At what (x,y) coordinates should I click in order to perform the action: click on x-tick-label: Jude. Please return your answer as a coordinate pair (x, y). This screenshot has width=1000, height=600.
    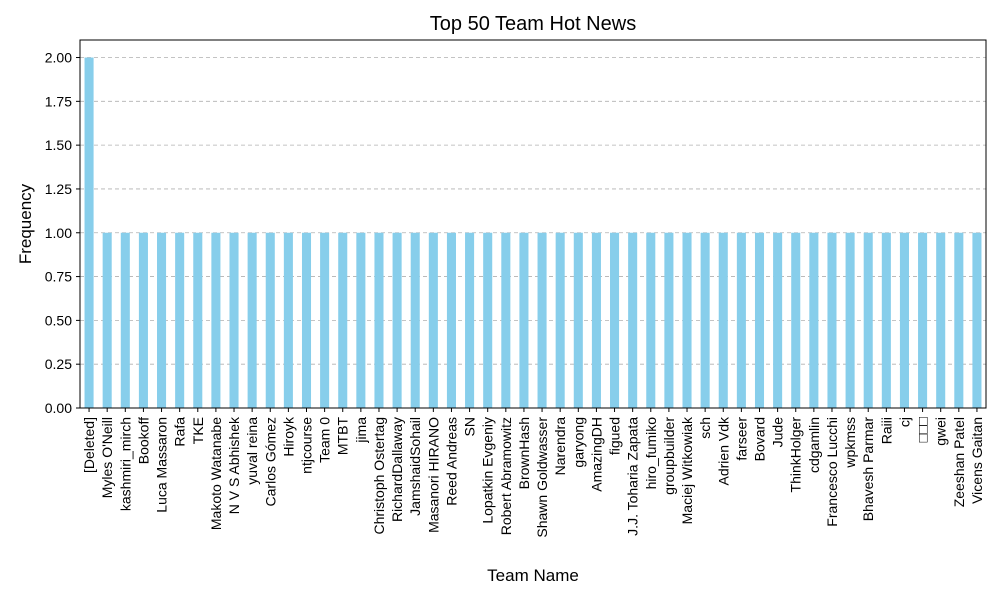
    Looking at the image, I should click on (778, 432).